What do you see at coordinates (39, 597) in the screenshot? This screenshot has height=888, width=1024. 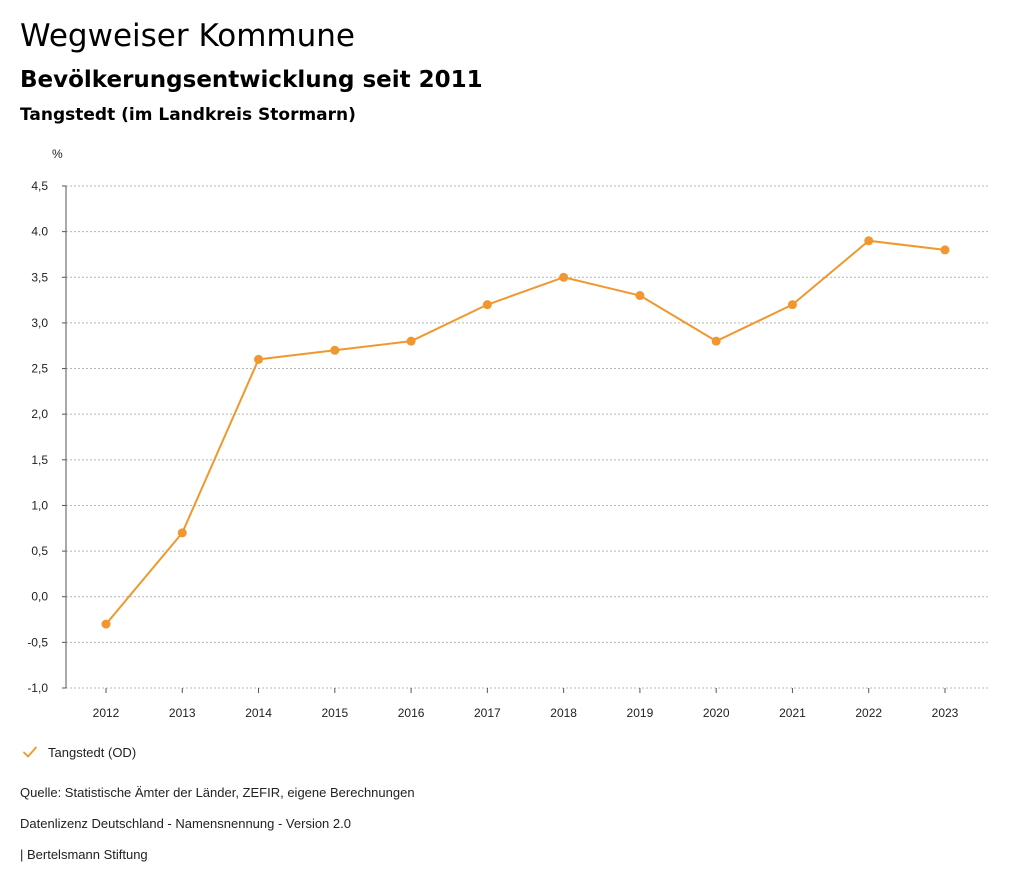 I see `y-tick-label: 0,0` at bounding box center [39, 597].